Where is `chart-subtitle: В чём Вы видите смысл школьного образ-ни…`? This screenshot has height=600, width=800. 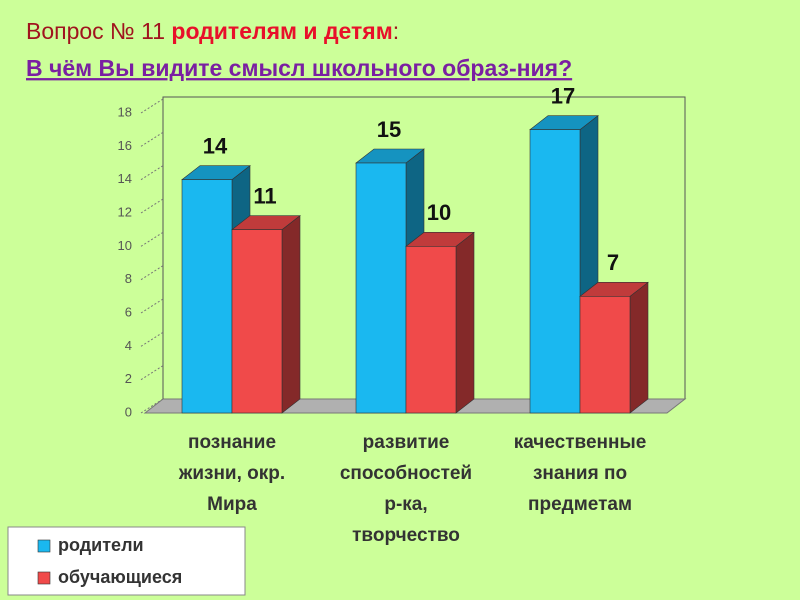
chart-subtitle: В чём Вы видите смысл школьного образ-ни… is located at coordinates (299, 68).